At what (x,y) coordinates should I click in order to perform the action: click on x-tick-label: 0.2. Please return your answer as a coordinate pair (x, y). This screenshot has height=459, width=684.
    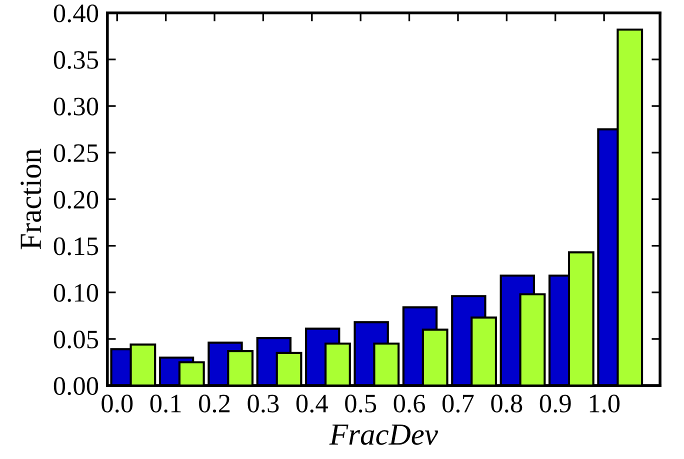
    Looking at the image, I should click on (214, 403).